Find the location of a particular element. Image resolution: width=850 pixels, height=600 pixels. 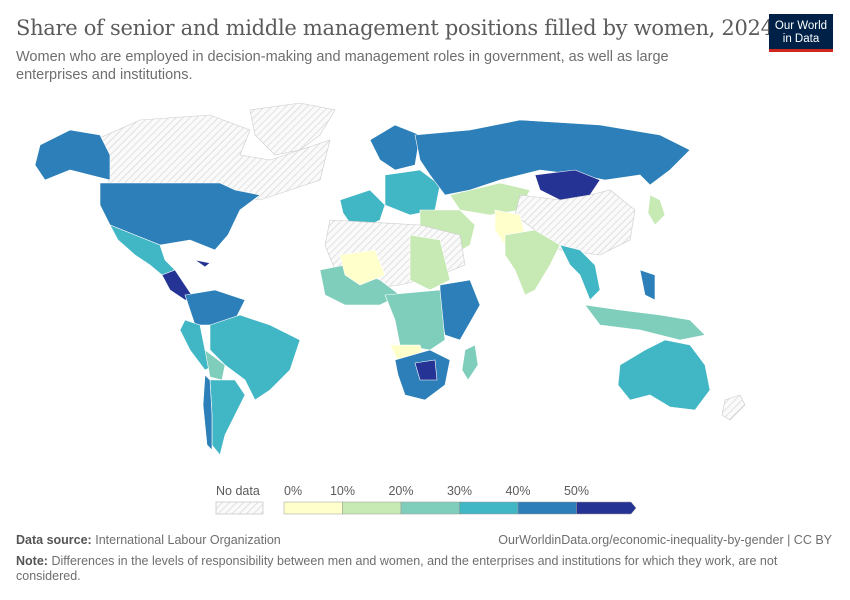

country-russia is located at coordinates (552, 157).